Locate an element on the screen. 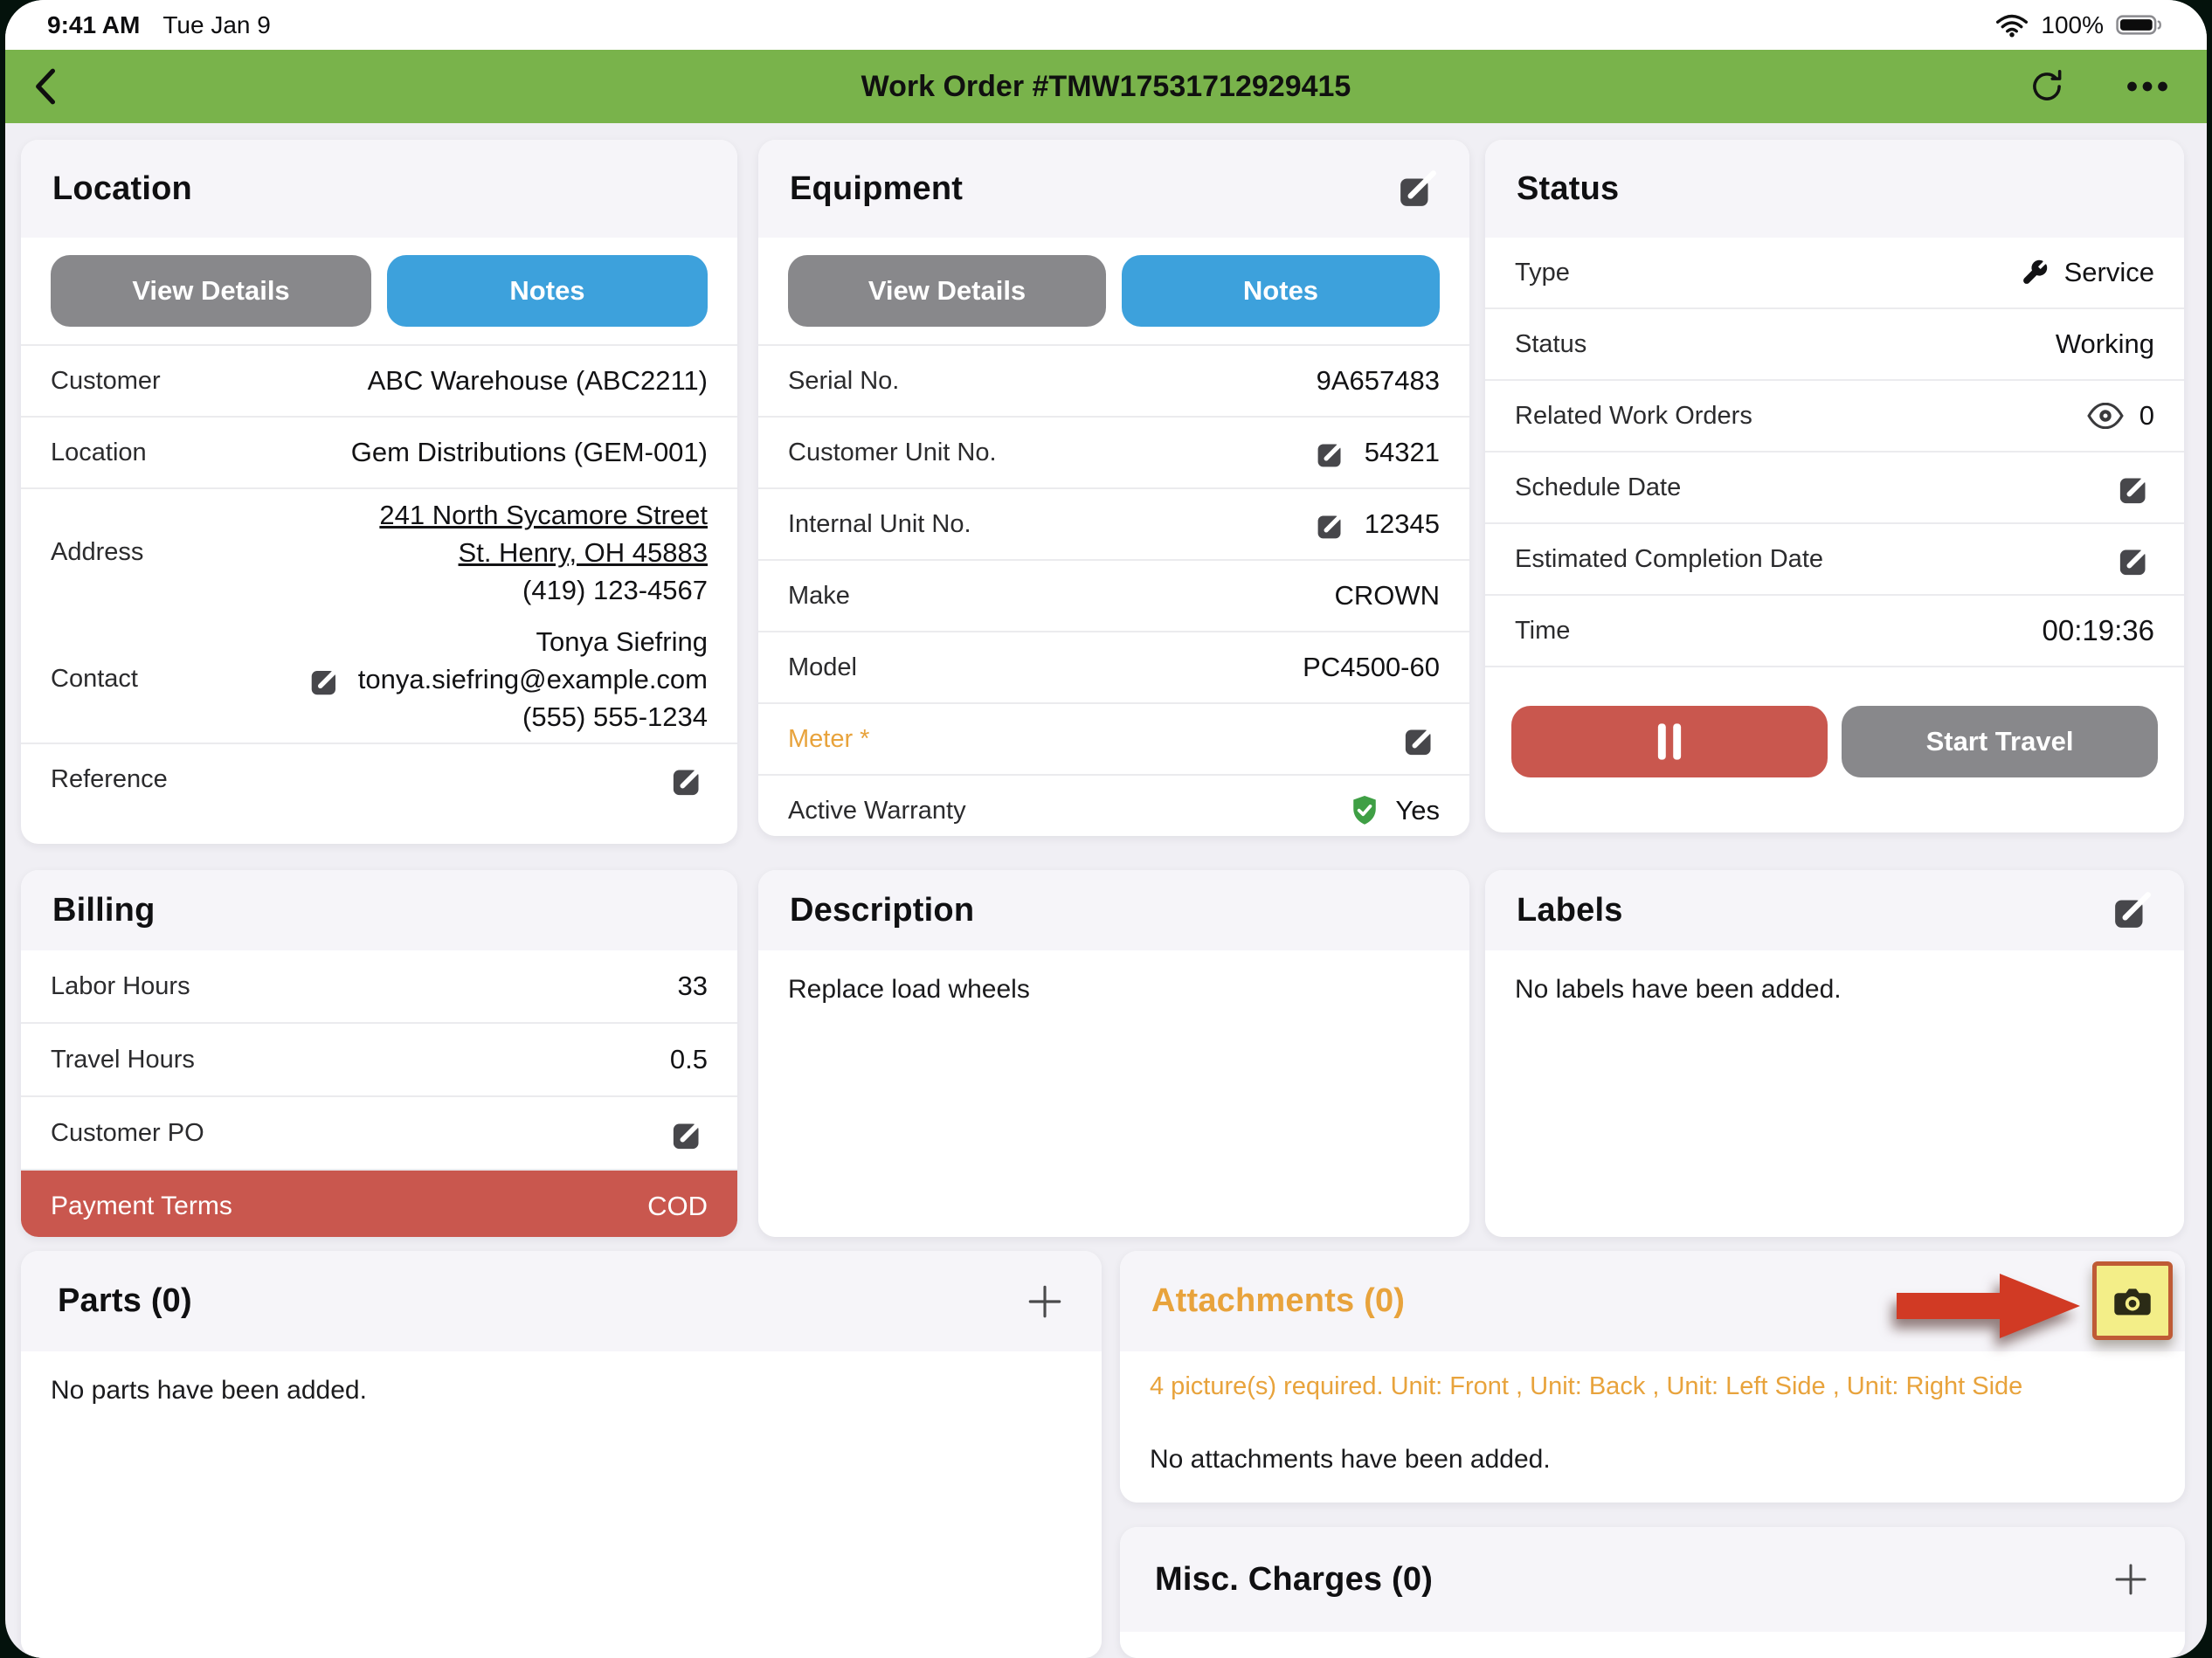 This screenshot has width=2212, height=1658. labels-card: Labels No labels have been added. is located at coordinates (1834, 1053).